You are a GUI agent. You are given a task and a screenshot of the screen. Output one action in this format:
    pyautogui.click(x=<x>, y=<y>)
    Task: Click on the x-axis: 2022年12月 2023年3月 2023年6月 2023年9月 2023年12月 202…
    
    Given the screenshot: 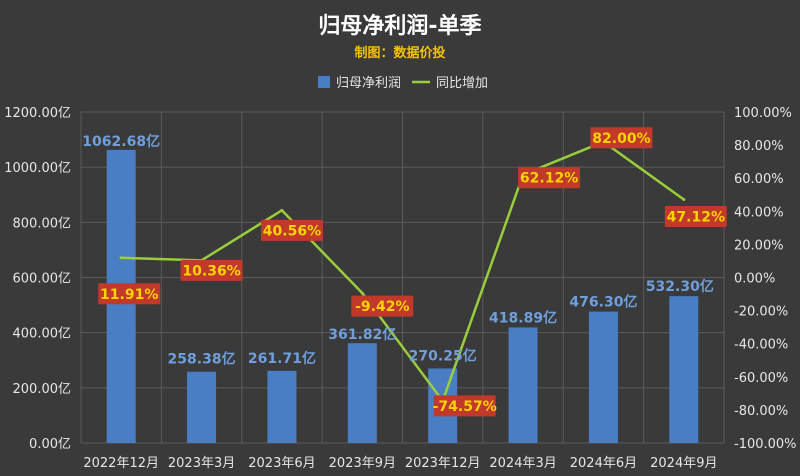 What is the action you would take?
    pyautogui.click(x=400, y=463)
    